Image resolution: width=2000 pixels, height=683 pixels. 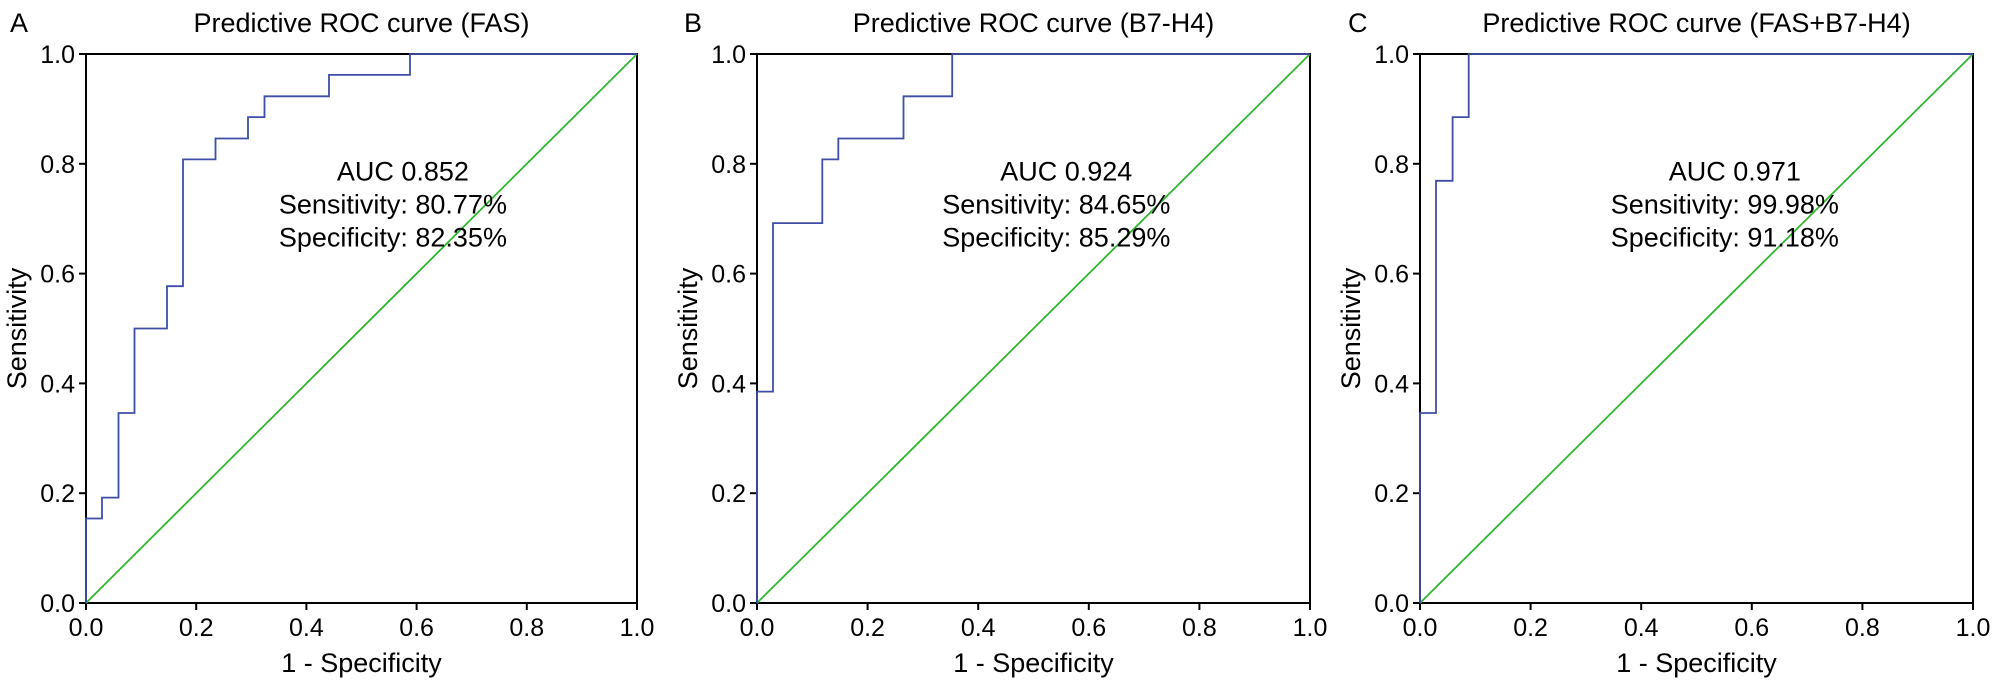 I want to click on annotation-line: Sensitivity: 99.98%, so click(x=1725, y=204).